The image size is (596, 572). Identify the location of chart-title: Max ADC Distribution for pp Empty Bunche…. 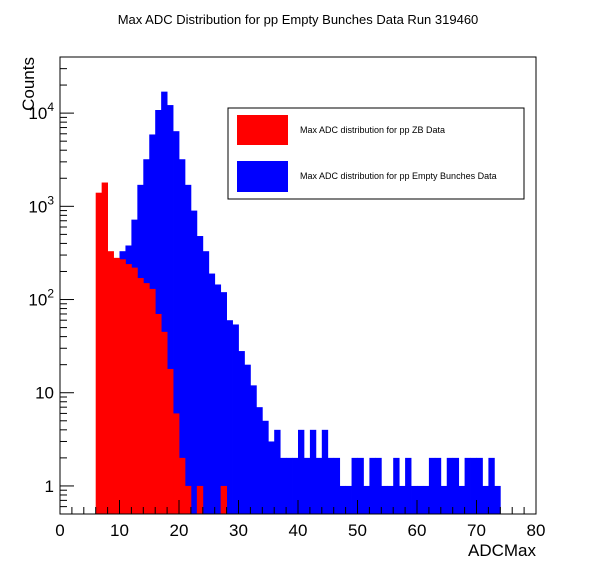
(298, 19).